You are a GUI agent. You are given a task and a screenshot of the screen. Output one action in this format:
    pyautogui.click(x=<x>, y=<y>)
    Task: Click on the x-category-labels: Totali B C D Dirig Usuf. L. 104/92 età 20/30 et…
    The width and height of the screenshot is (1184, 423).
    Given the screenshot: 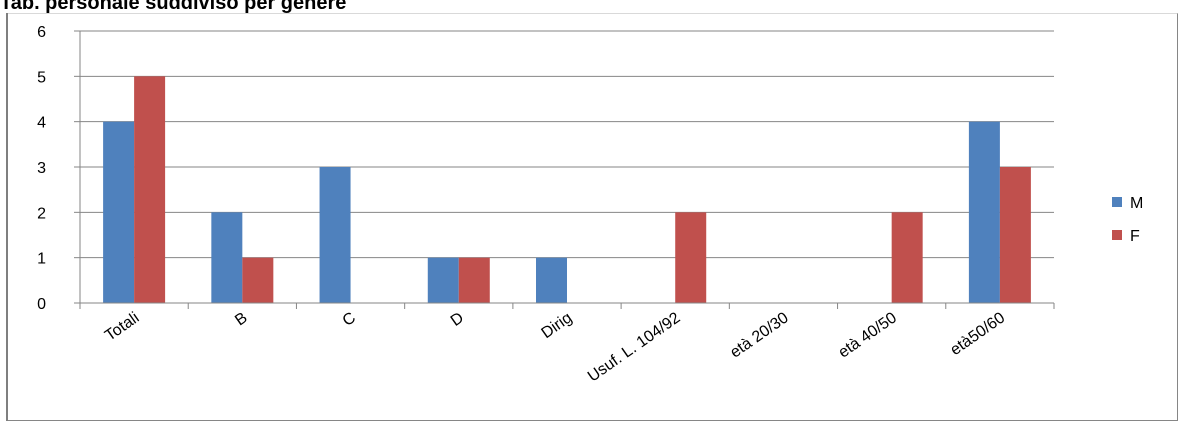 What is the action you would take?
    pyautogui.click(x=555, y=347)
    